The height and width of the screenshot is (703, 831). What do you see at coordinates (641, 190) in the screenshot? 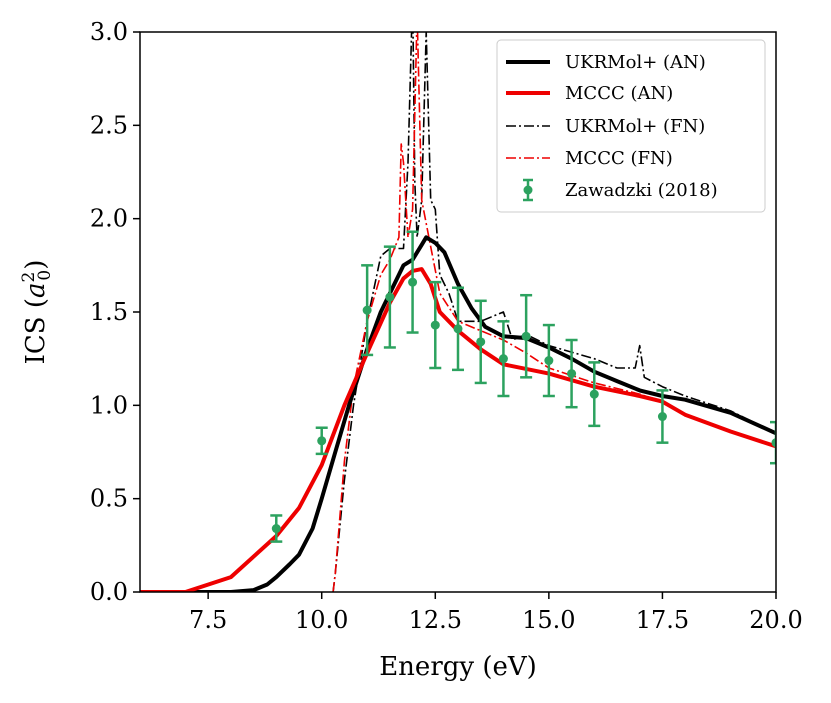
I see `legend-label-zawadzki: Zawadzki (2018)` at bounding box center [641, 190].